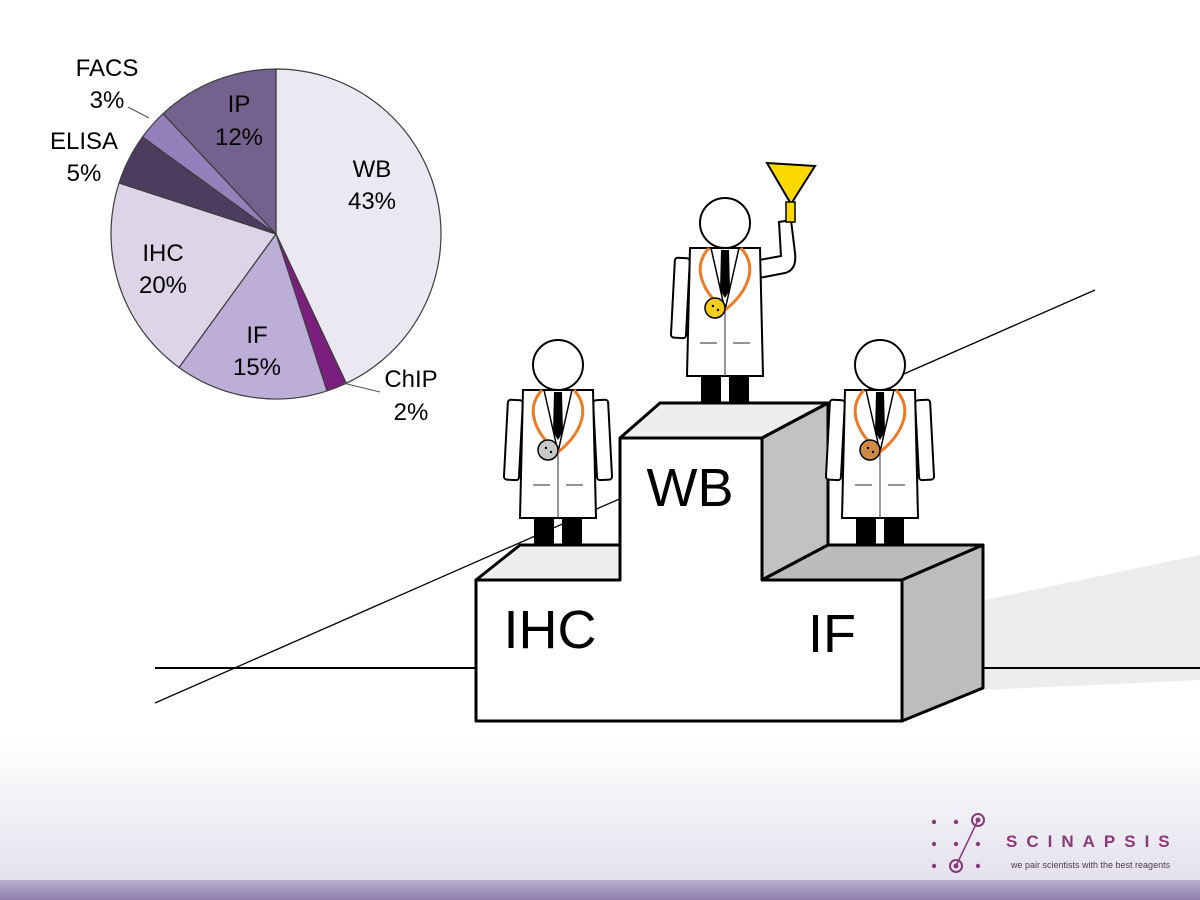 The width and height of the screenshot is (1200, 900). I want to click on podium-label-third: IF, so click(832, 634).